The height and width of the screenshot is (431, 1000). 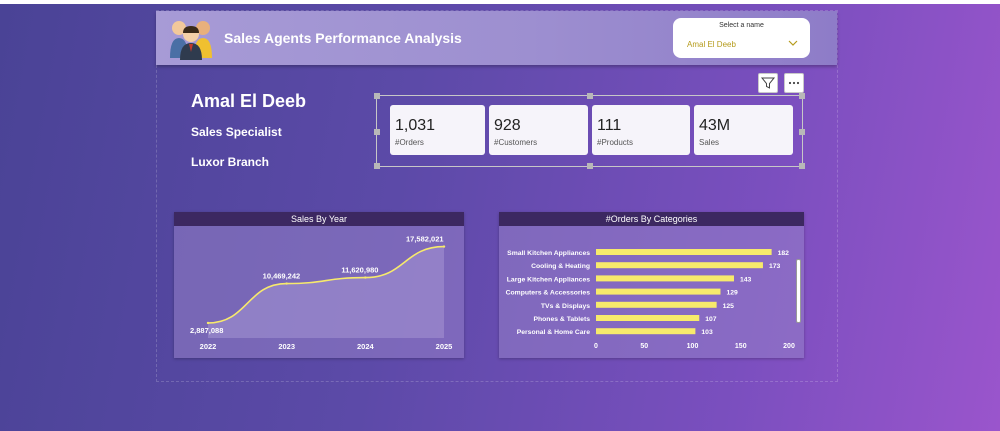 I want to click on data-label: 129, so click(x=732, y=293).